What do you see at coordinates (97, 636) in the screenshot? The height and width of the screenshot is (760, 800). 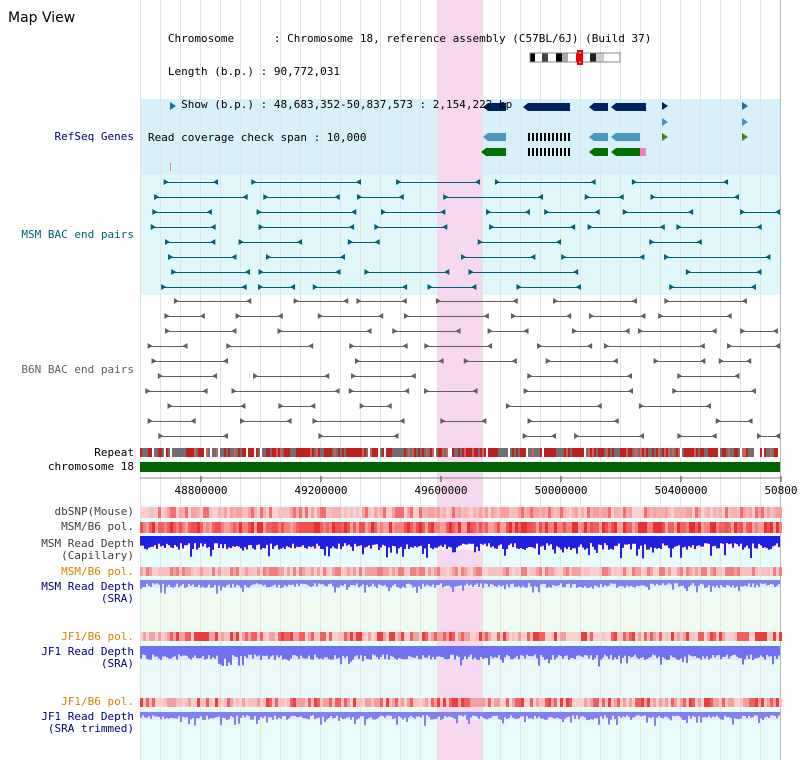 I see `track-label-jf1-pol: JF1/B6 pol.` at bounding box center [97, 636].